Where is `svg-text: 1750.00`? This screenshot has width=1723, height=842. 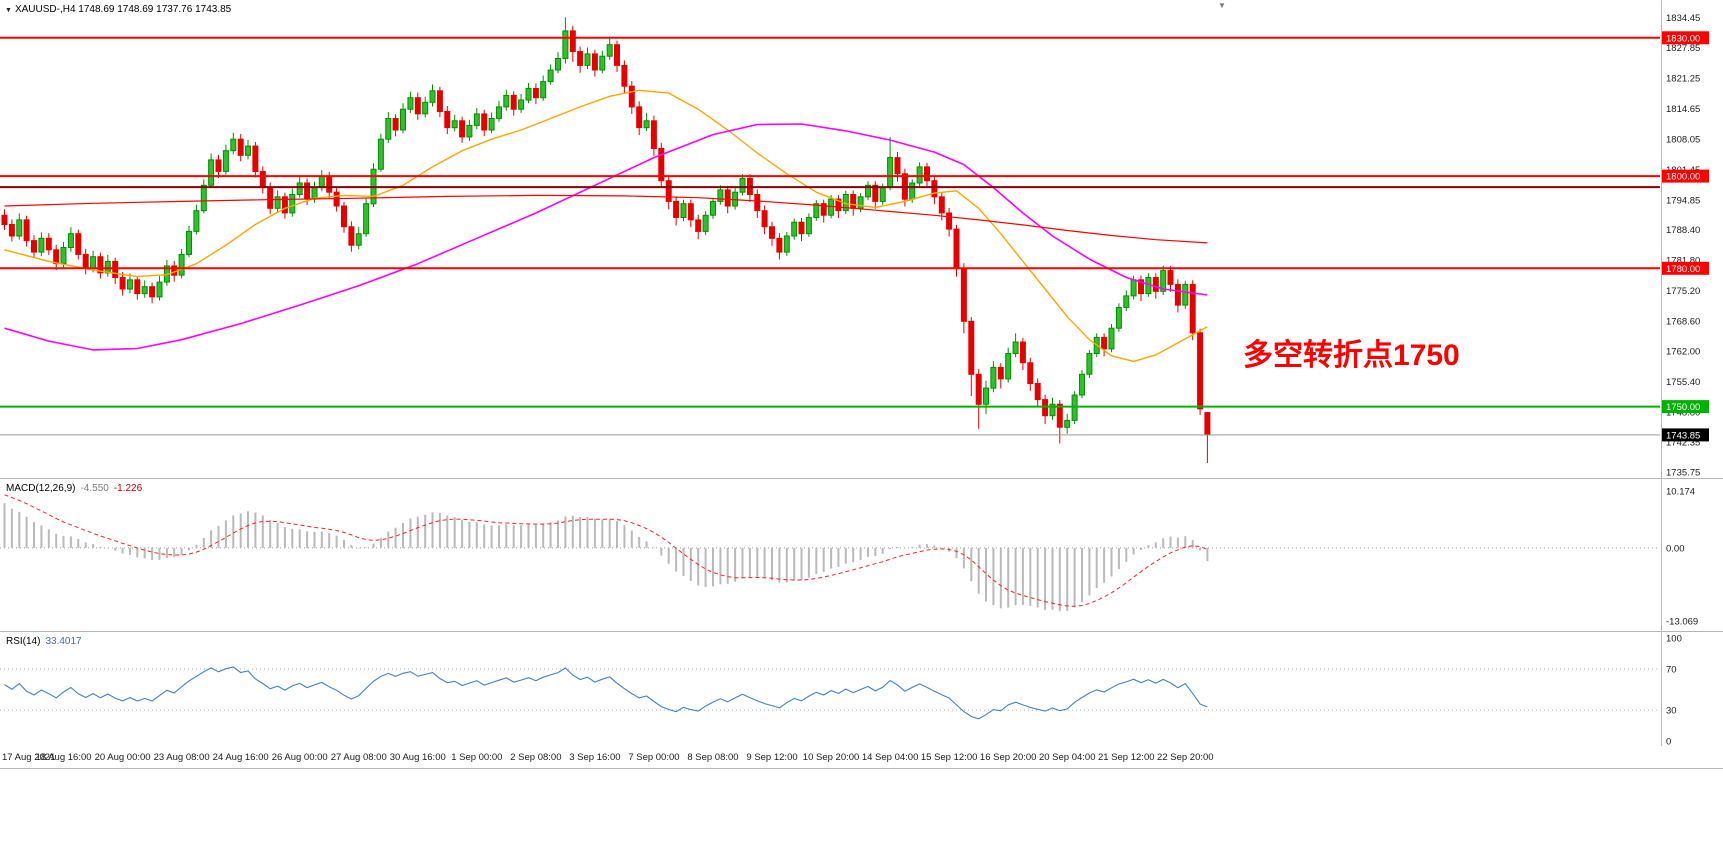 svg-text: 1750.00 is located at coordinates (1683, 407).